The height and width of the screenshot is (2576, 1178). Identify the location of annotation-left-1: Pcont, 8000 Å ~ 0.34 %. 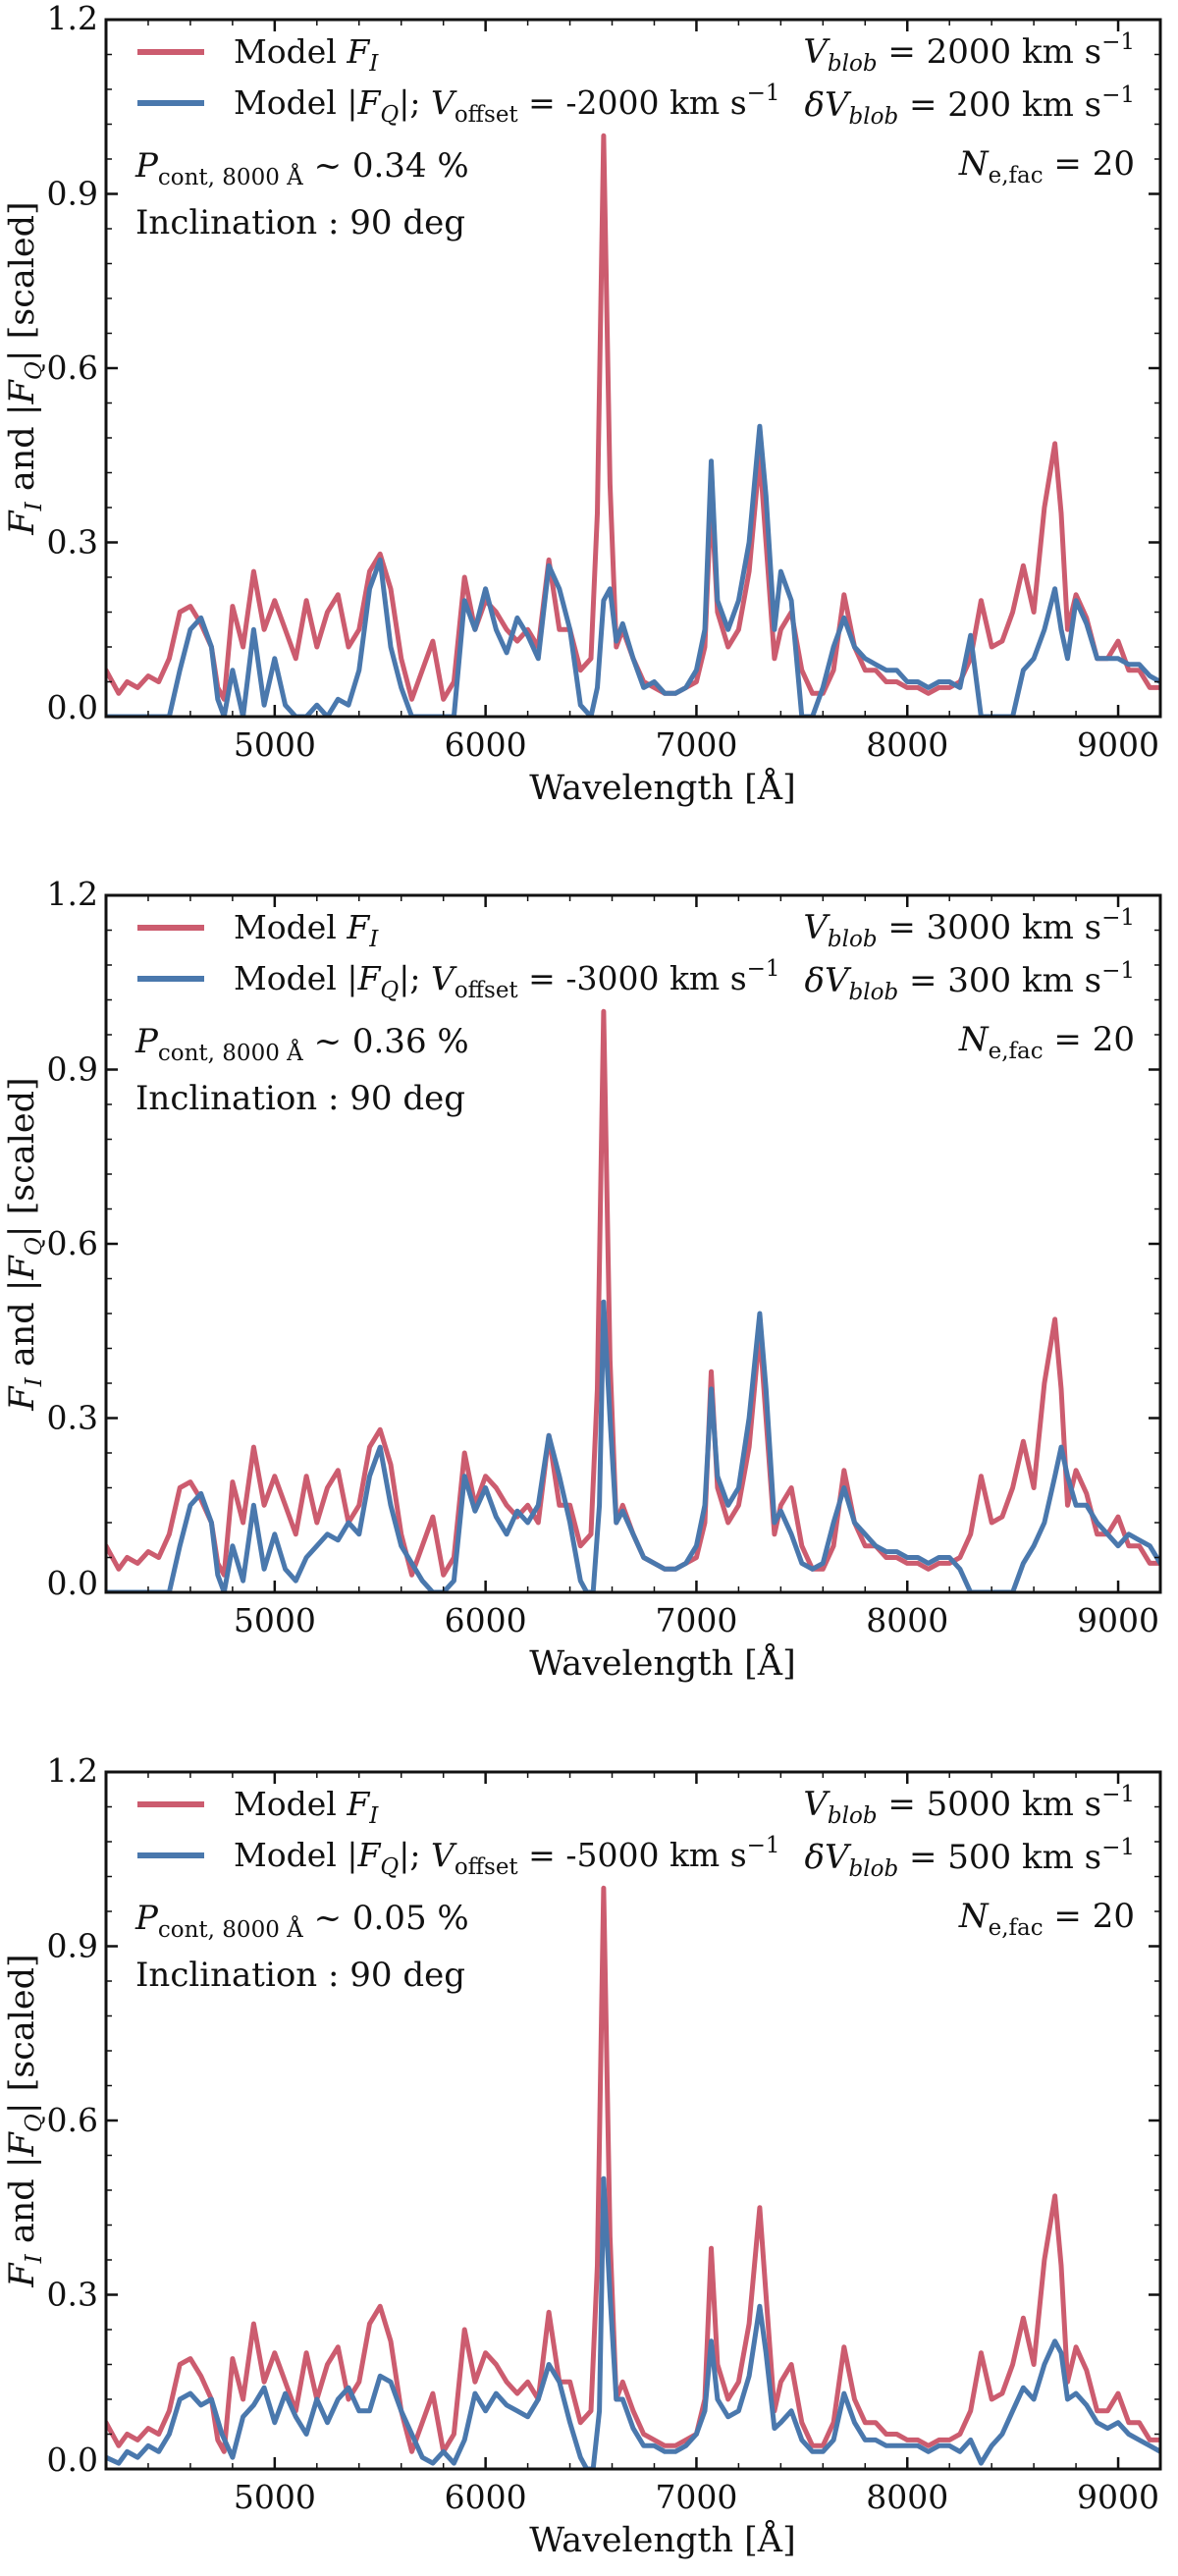
(301, 168).